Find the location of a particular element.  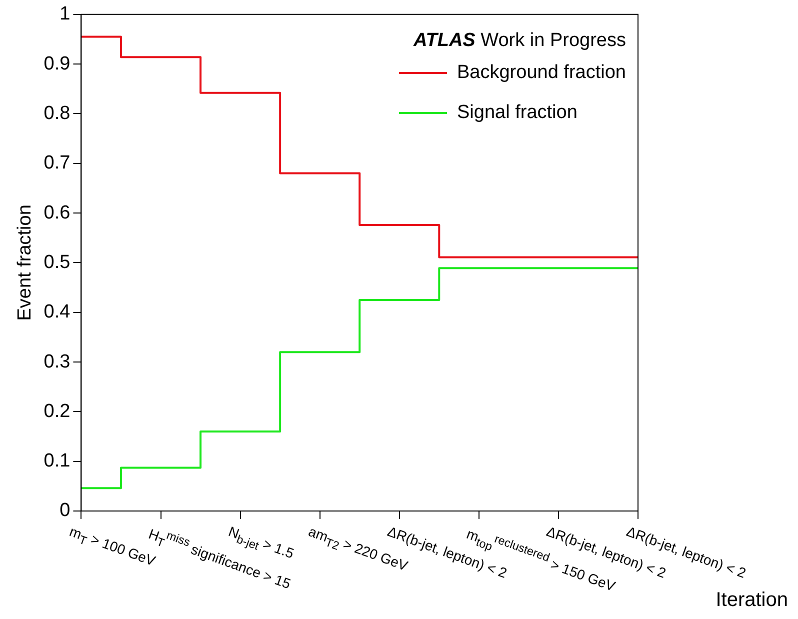

y-tick-label: 0.9 is located at coordinates (57, 63).